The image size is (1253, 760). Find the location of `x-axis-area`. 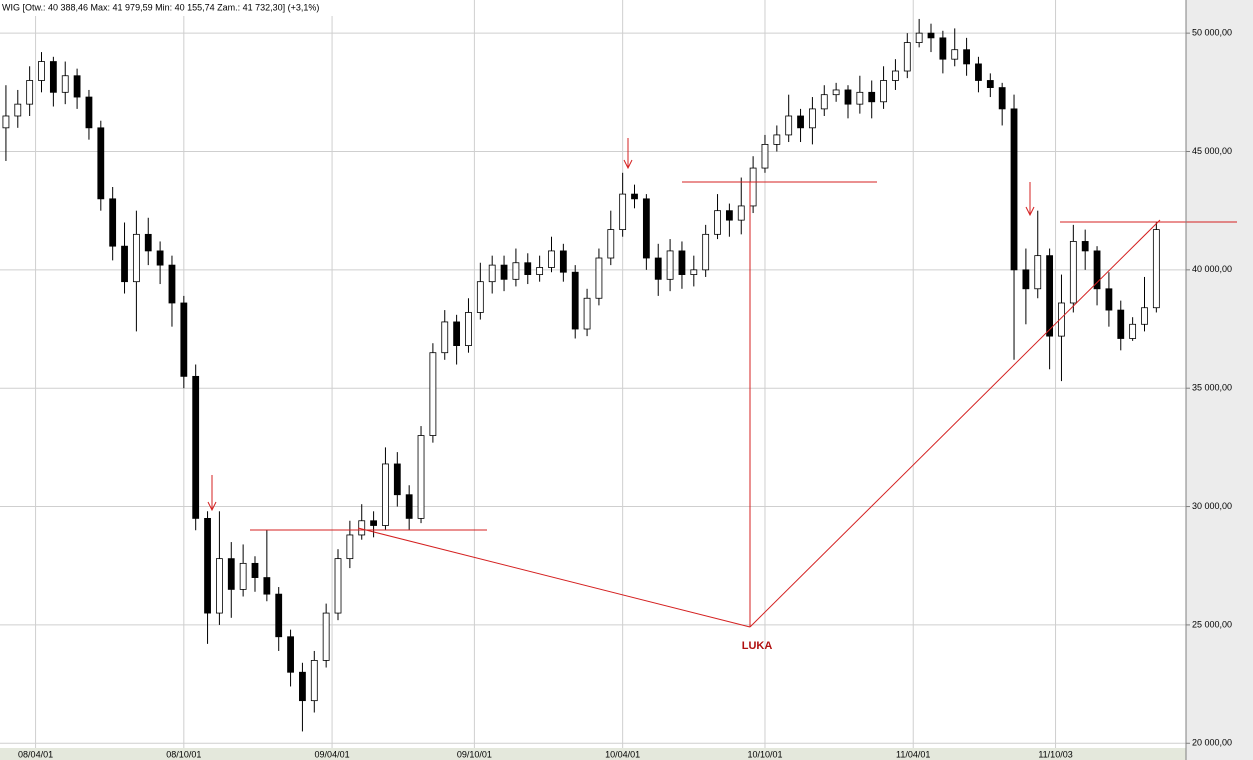

x-axis-area is located at coordinates (593, 754).